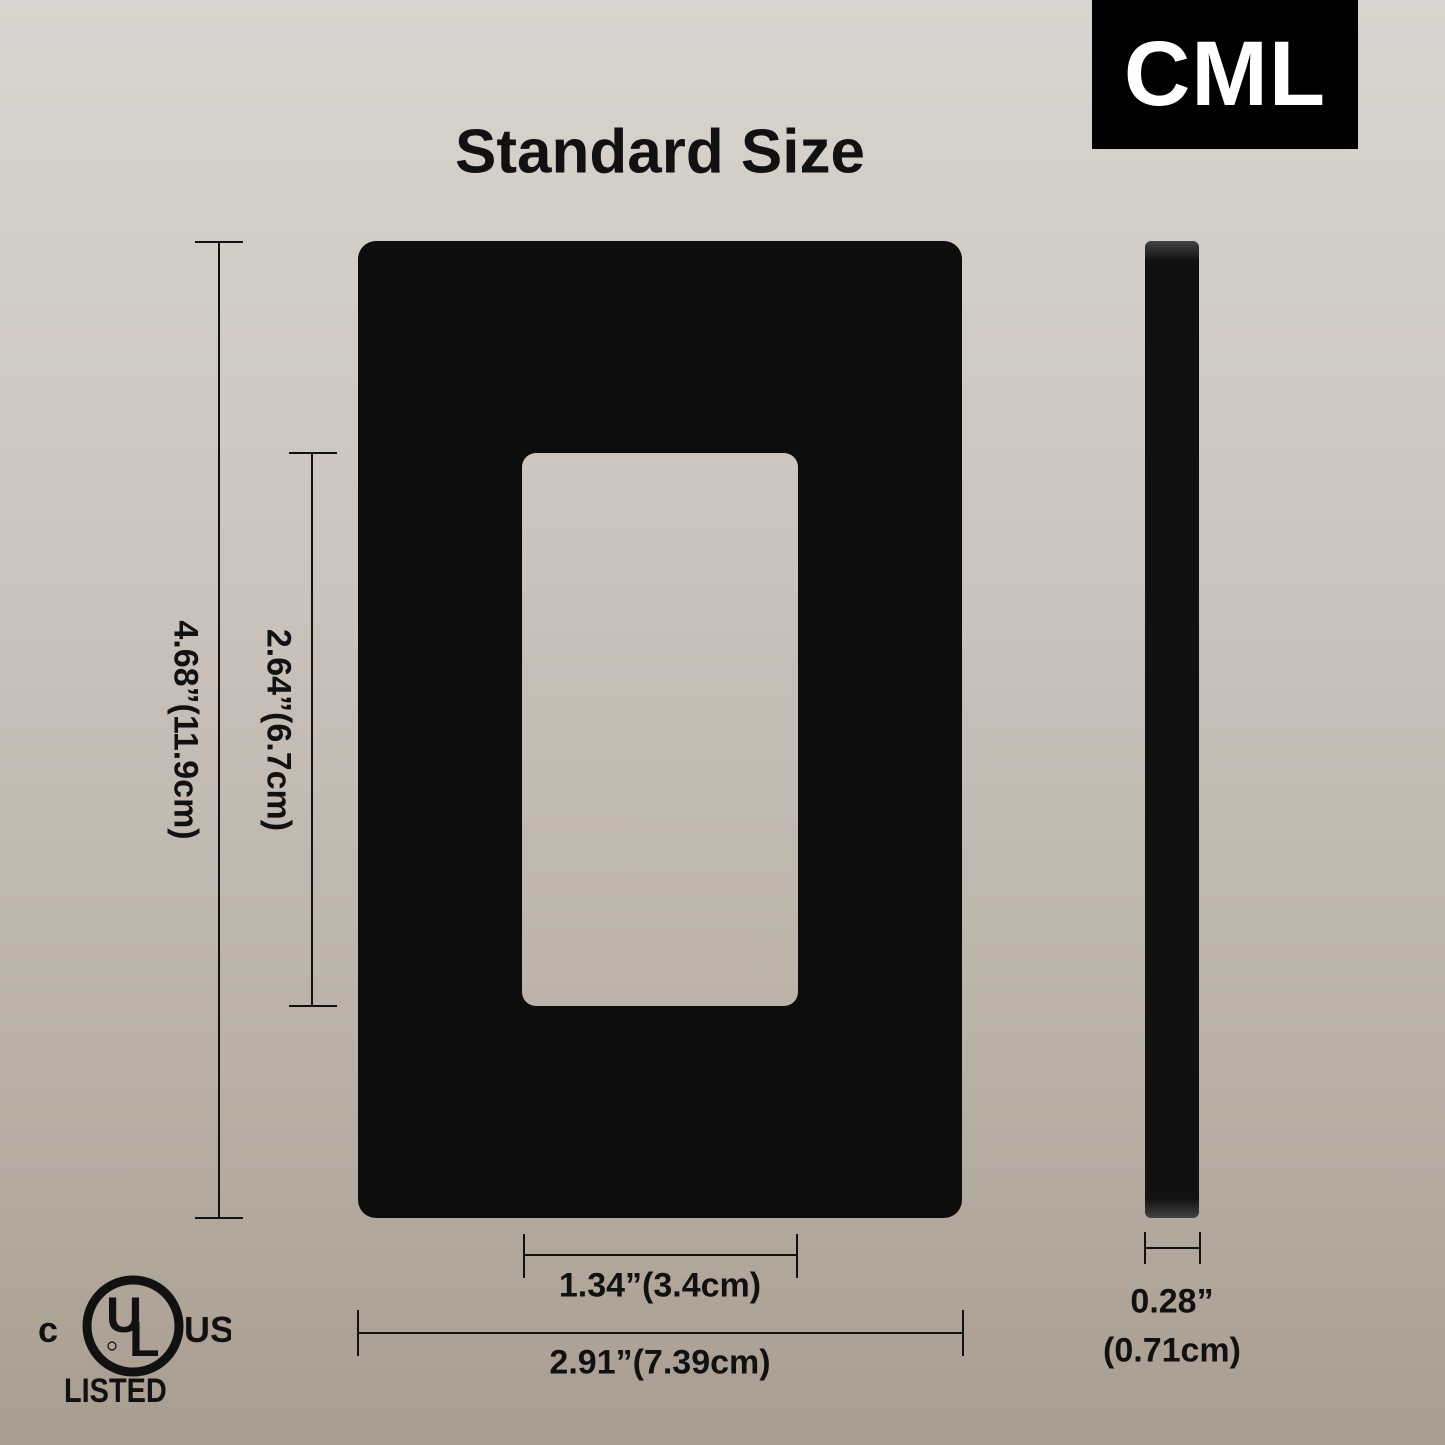 Image resolution: width=1445 pixels, height=1445 pixels. Describe the element at coordinates (124, 1315) in the screenshot. I see `svg-text: U` at that location.